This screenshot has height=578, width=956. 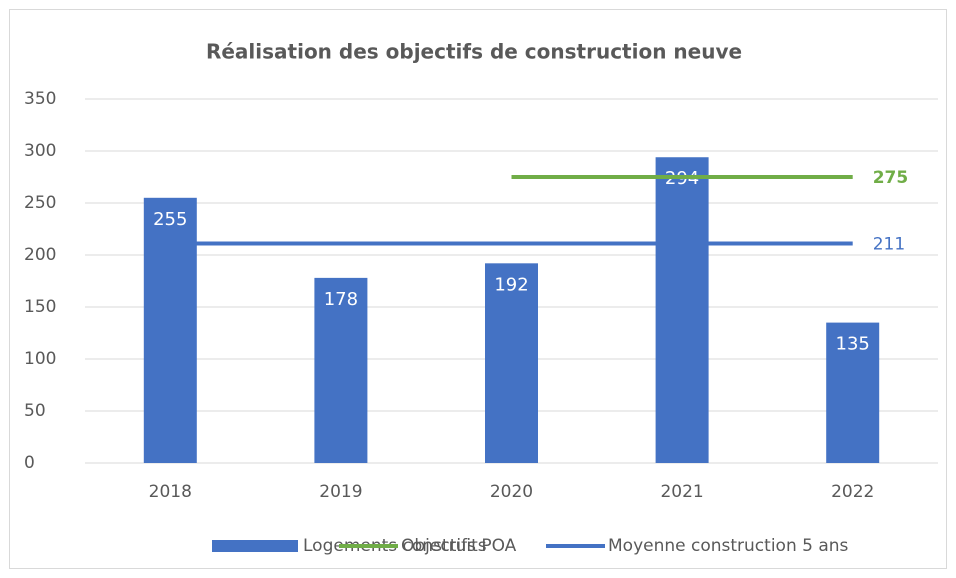 What do you see at coordinates (852, 492) in the screenshot?
I see `x-tick-label: 2022` at bounding box center [852, 492].